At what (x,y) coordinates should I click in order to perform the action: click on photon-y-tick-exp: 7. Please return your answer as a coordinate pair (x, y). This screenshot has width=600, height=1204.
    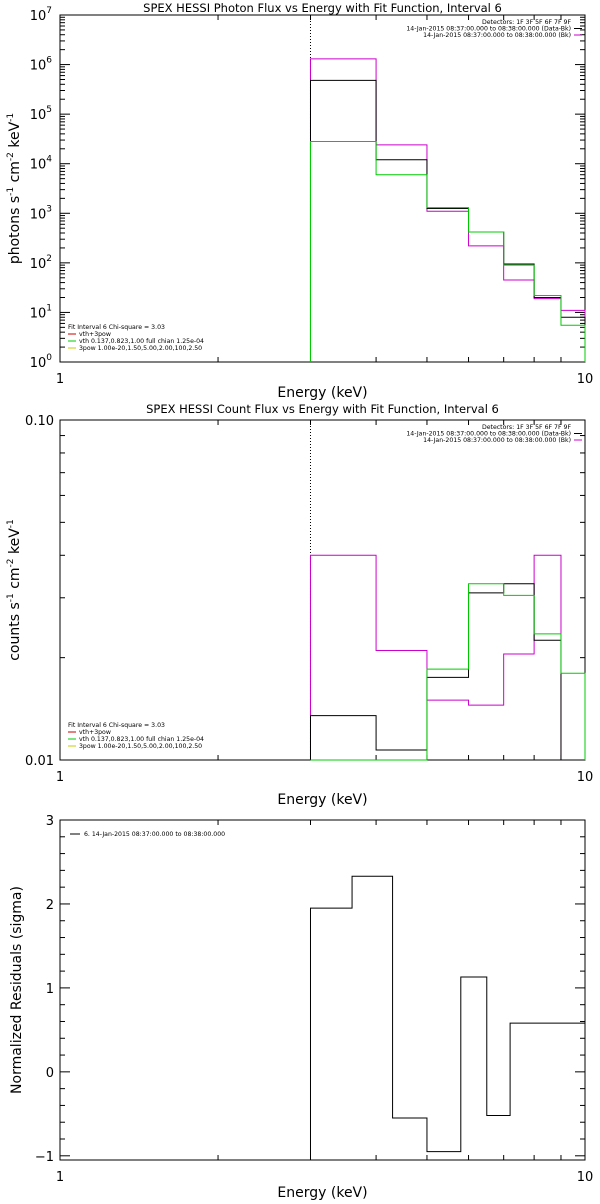
    Looking at the image, I should click on (49, 11).